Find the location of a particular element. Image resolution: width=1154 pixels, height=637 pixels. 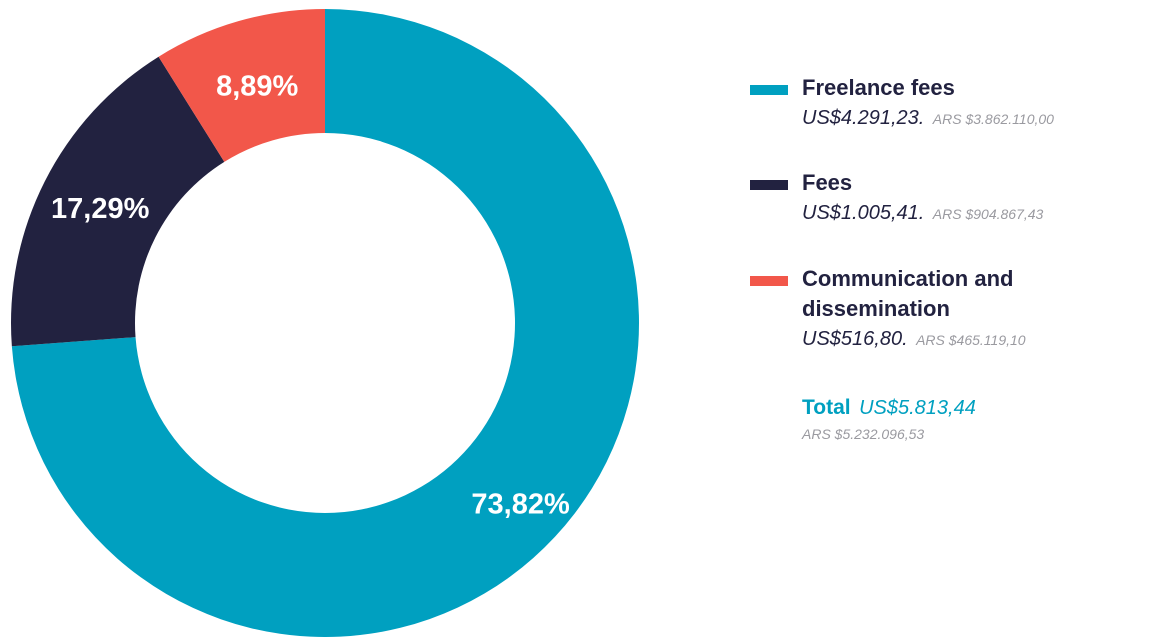

legend-values: US$516,80. ARS $465.119,10 is located at coordinates (976, 340).